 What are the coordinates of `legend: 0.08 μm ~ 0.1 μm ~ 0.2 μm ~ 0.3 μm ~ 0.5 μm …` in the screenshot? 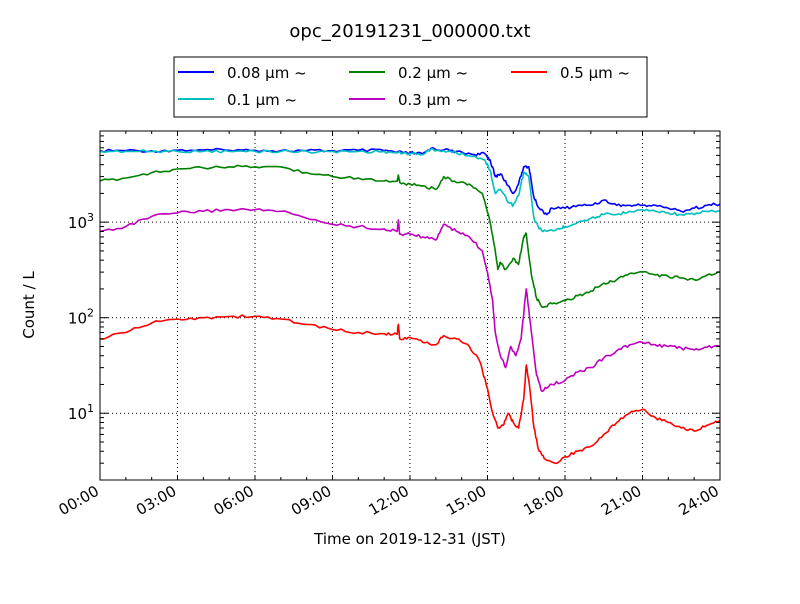 It's located at (410, 87).